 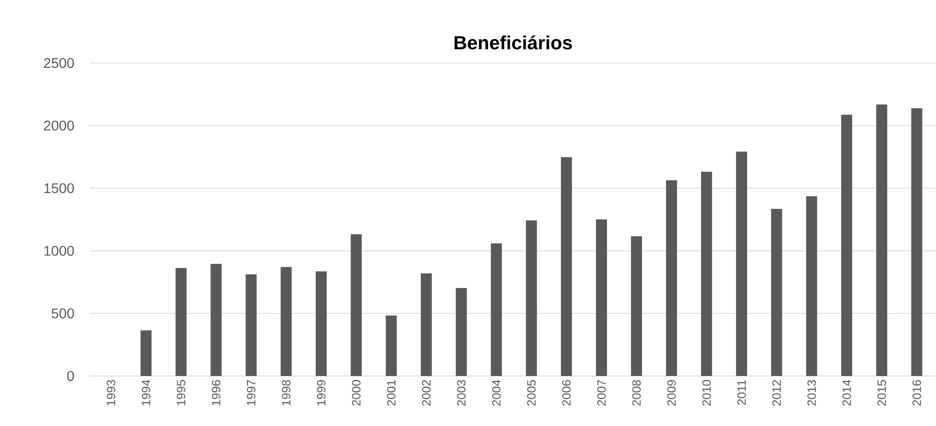 What do you see at coordinates (286, 393) in the screenshot?
I see `x-tick-label: 1998` at bounding box center [286, 393].